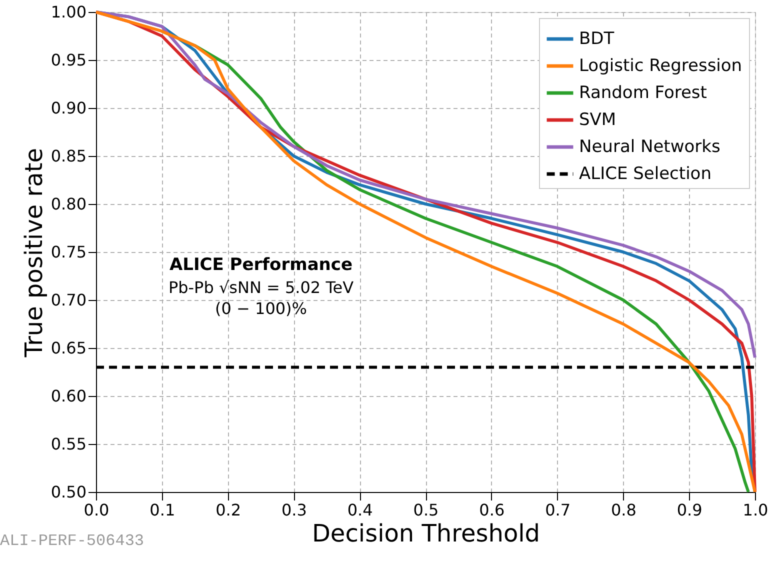 The image size is (770, 562). What do you see at coordinates (68, 444) in the screenshot?
I see `y-tick-label: 0.55` at bounding box center [68, 444].